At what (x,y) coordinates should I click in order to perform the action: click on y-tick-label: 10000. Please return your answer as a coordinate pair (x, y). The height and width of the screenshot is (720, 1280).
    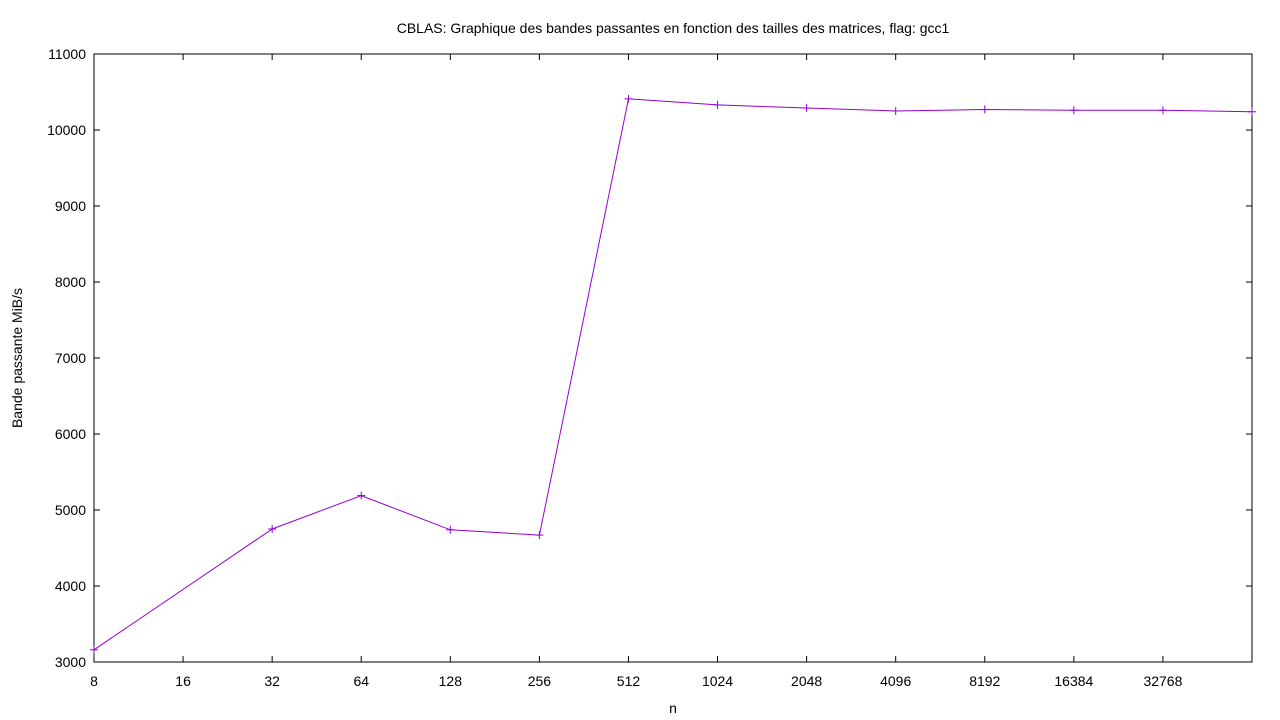
    Looking at the image, I should click on (66, 130).